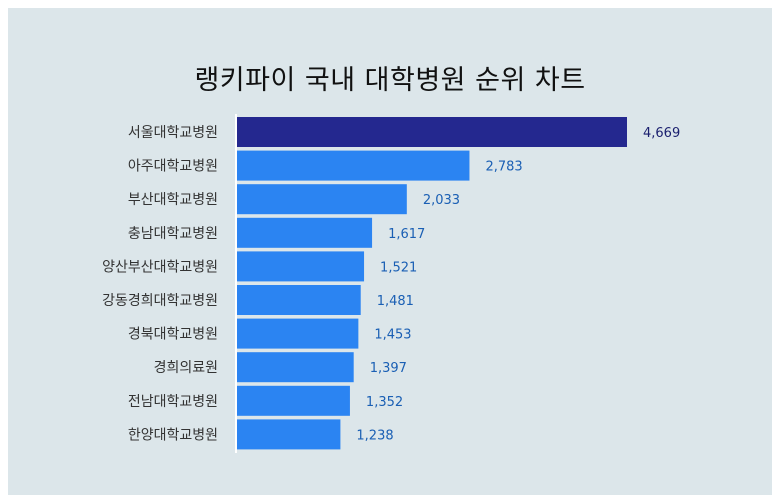  What do you see at coordinates (390, 80) in the screenshot?
I see `chart-title: 랭키파이 국내 대학병원 순위 차트` at bounding box center [390, 80].